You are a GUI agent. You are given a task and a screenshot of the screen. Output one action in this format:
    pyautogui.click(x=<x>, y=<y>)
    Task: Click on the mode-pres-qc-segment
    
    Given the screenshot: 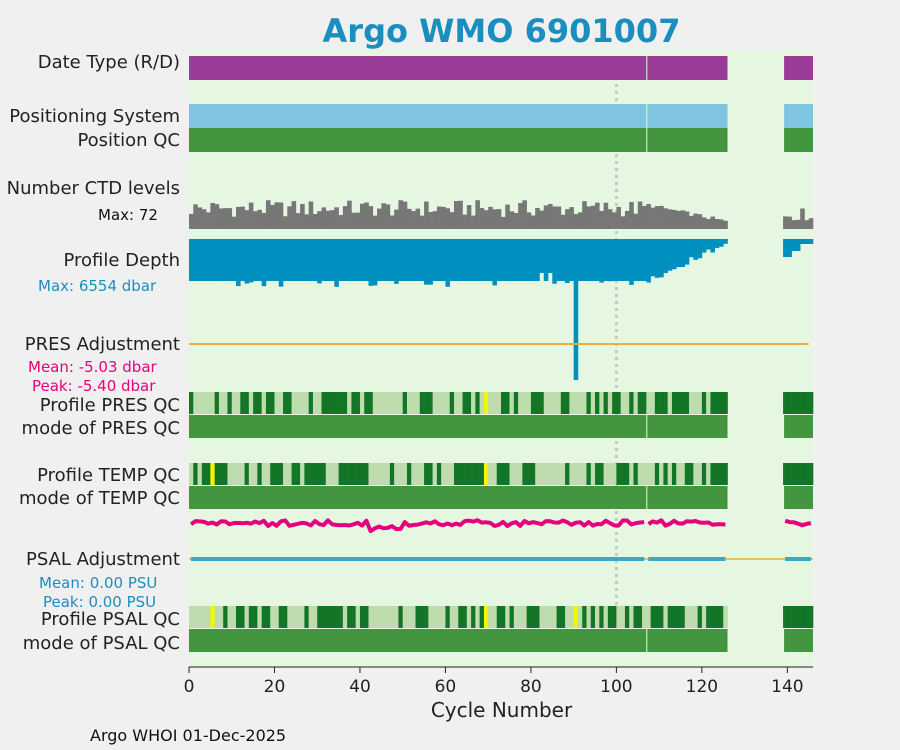 What is the action you would take?
    pyautogui.click(x=798, y=426)
    